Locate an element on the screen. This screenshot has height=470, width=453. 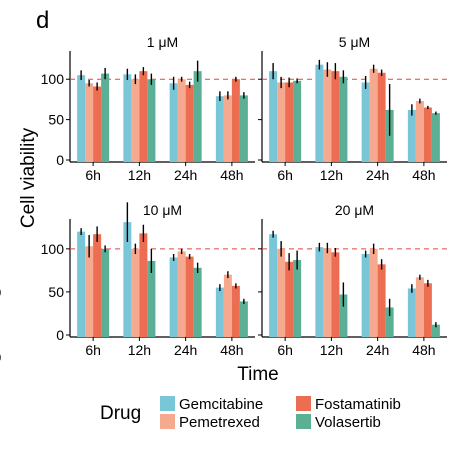
facet-title: 1 μM is located at coordinates (162, 42).